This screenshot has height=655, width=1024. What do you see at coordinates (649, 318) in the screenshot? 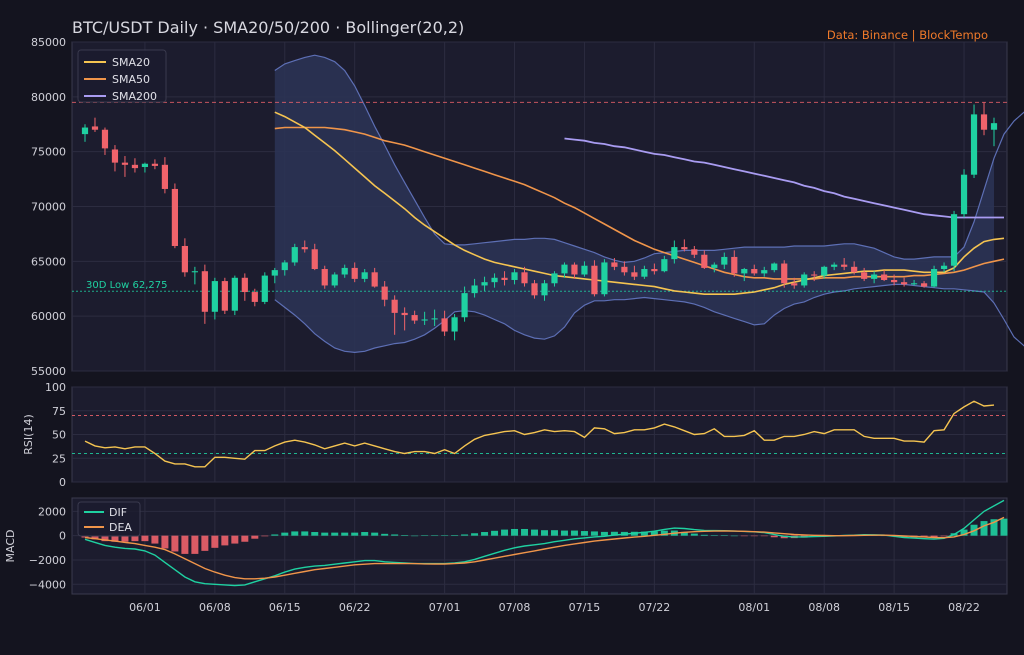
I see `bollinger-lower-line` at bounding box center [649, 318].